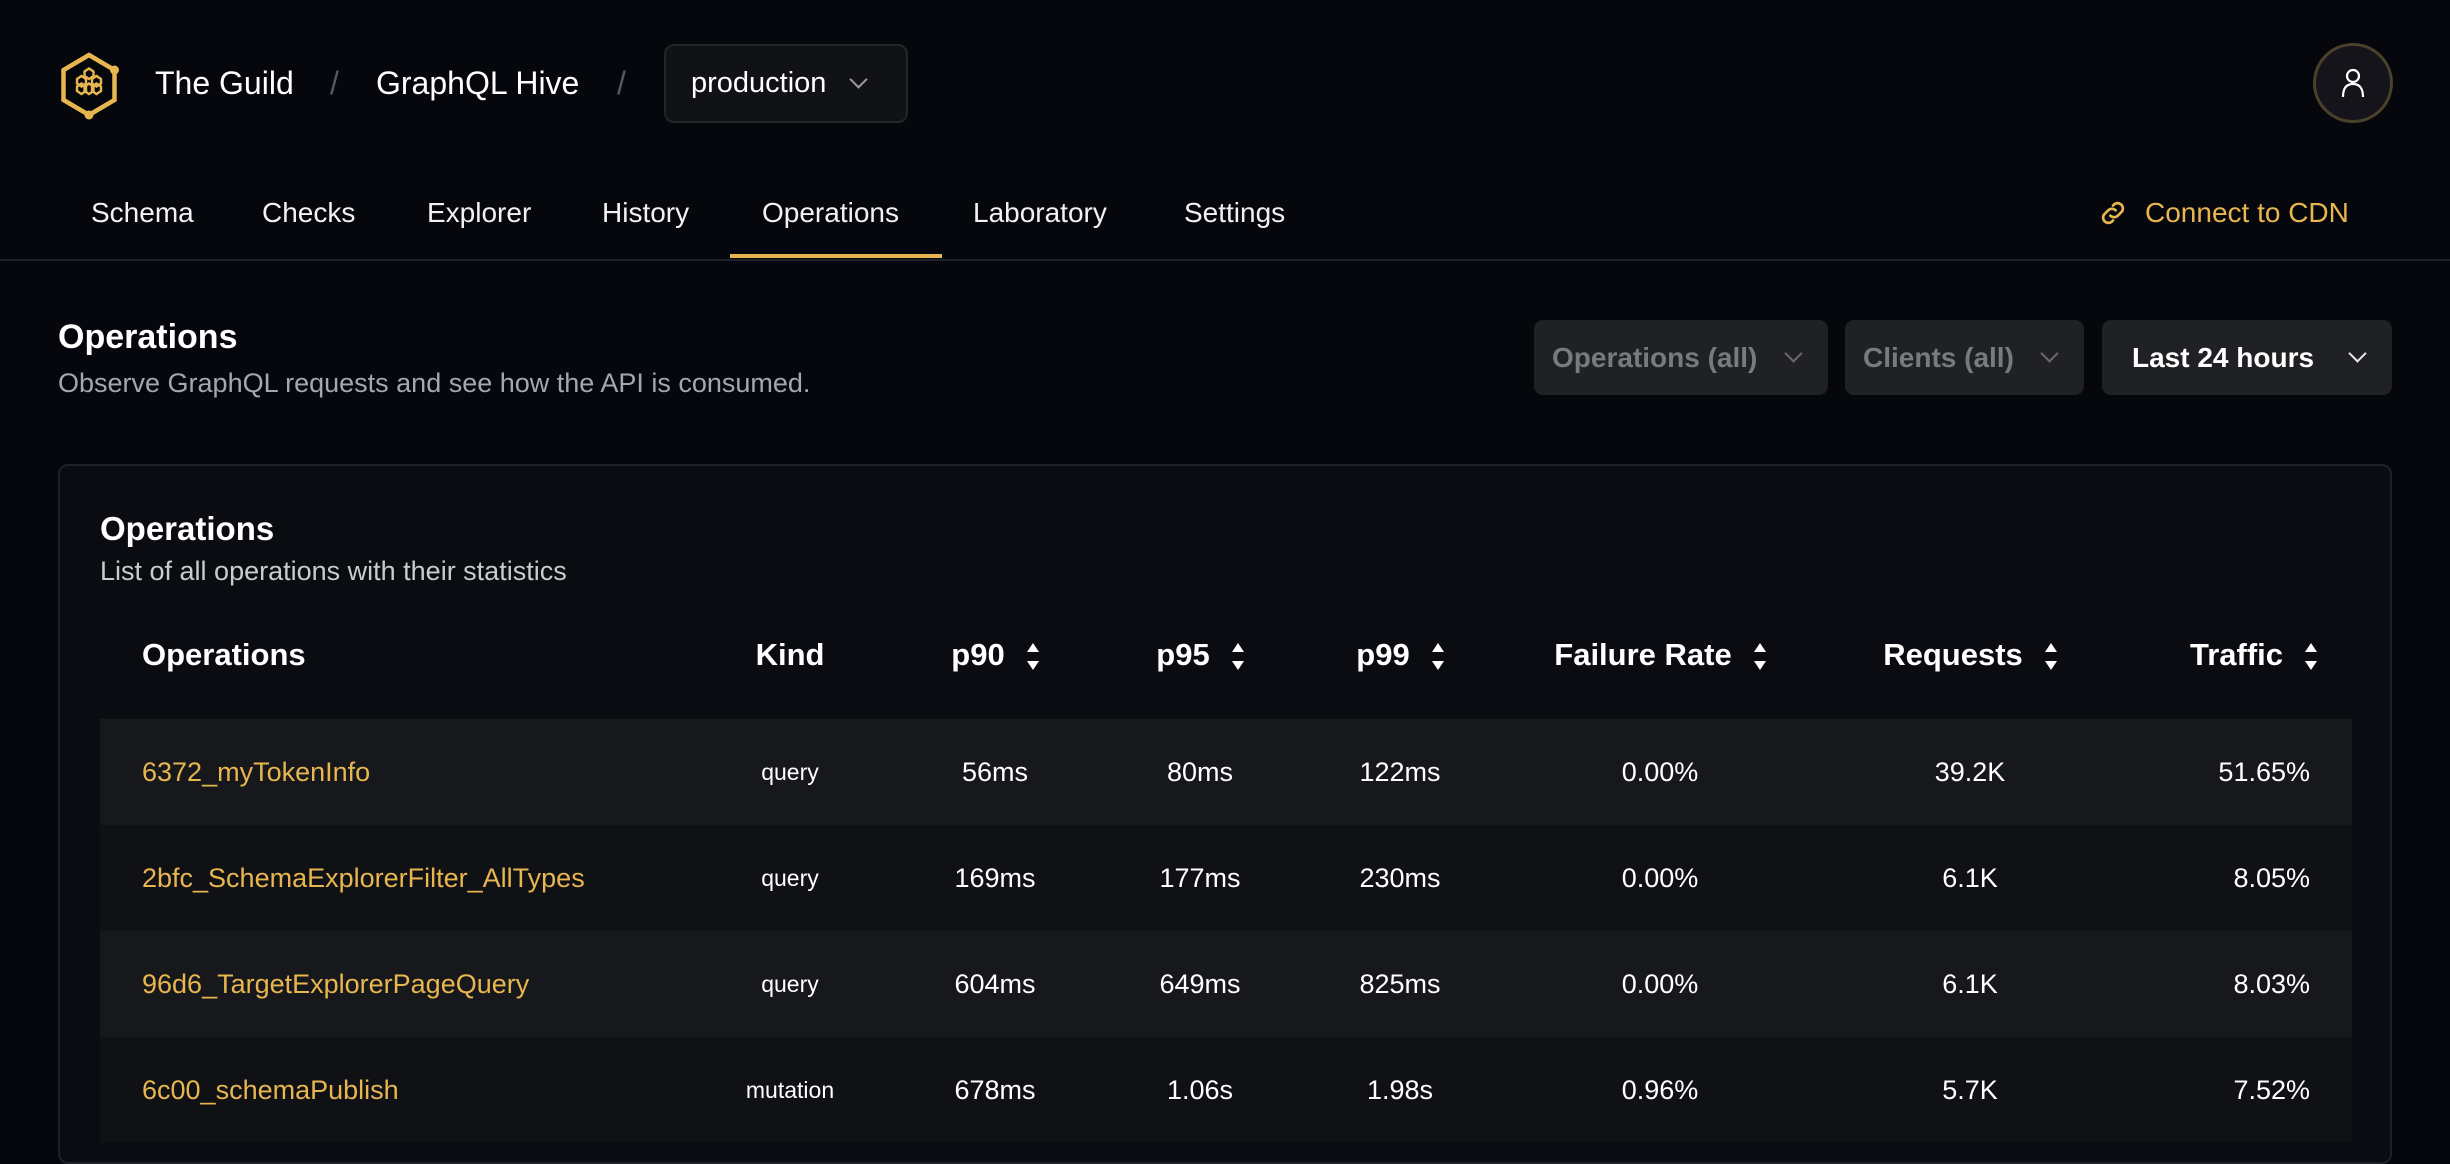  What do you see at coordinates (2271, 1089) in the screenshot?
I see `cell-traffic: 7.52%` at bounding box center [2271, 1089].